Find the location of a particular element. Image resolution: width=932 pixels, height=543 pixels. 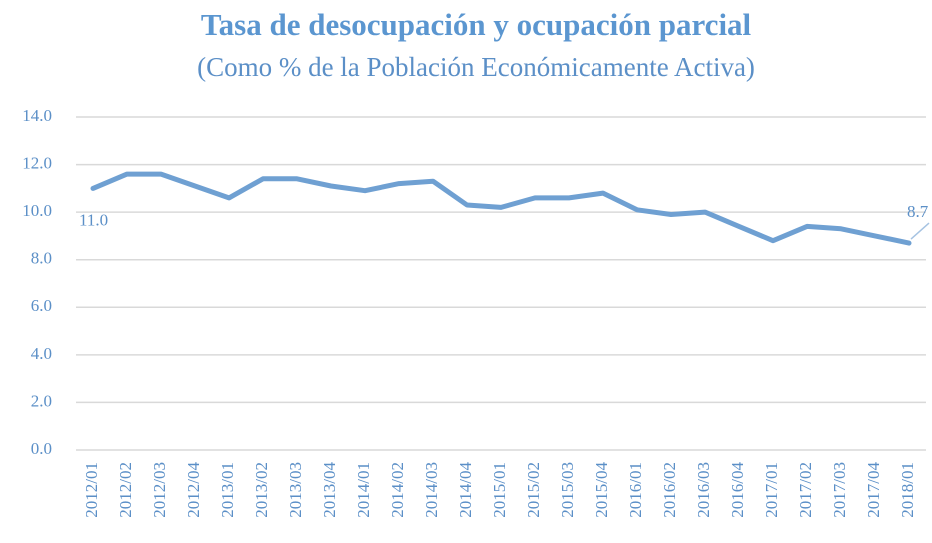

y-tick-label: 14.0 is located at coordinates (37, 115).